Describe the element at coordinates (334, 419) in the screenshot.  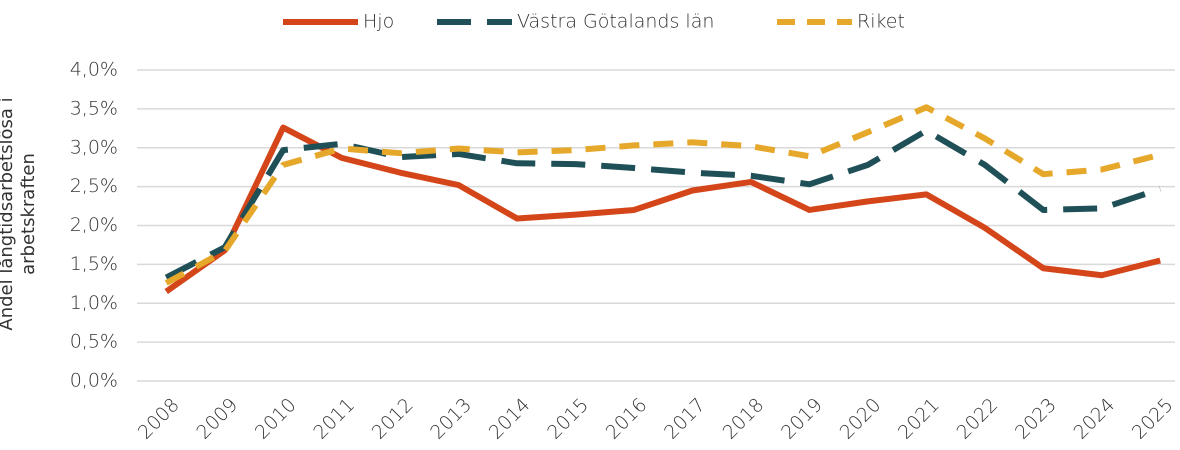
I see `x-tick-label: 2011` at that location.